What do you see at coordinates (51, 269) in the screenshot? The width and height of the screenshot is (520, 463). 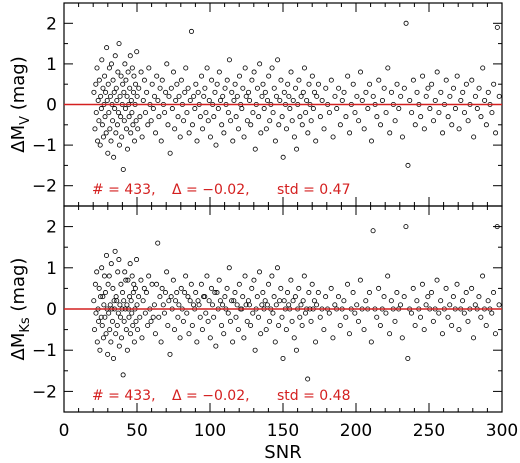 I see `y-tick-label: 1` at bounding box center [51, 269].